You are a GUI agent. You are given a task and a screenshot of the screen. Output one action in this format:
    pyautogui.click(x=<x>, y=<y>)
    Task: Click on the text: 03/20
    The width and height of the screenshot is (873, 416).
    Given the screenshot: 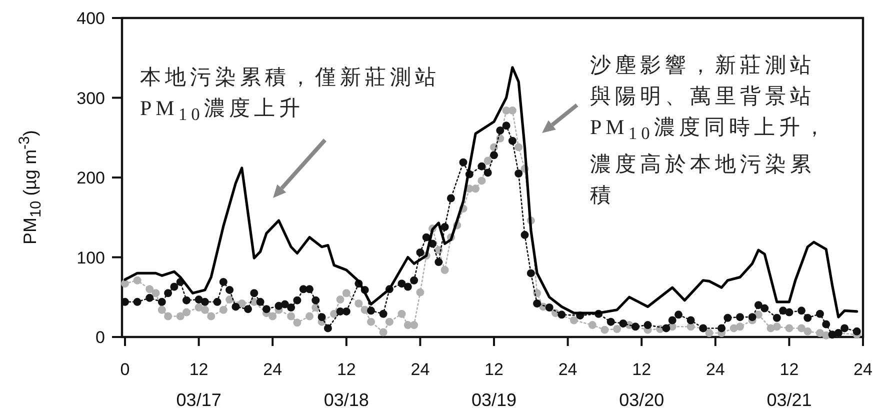 What is the action you would take?
    pyautogui.click(x=641, y=400)
    